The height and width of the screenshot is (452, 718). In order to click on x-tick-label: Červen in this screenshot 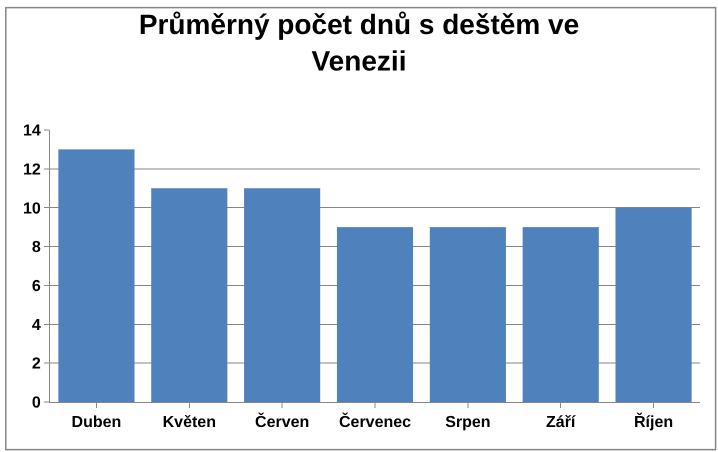, I will do `click(282, 422)`.